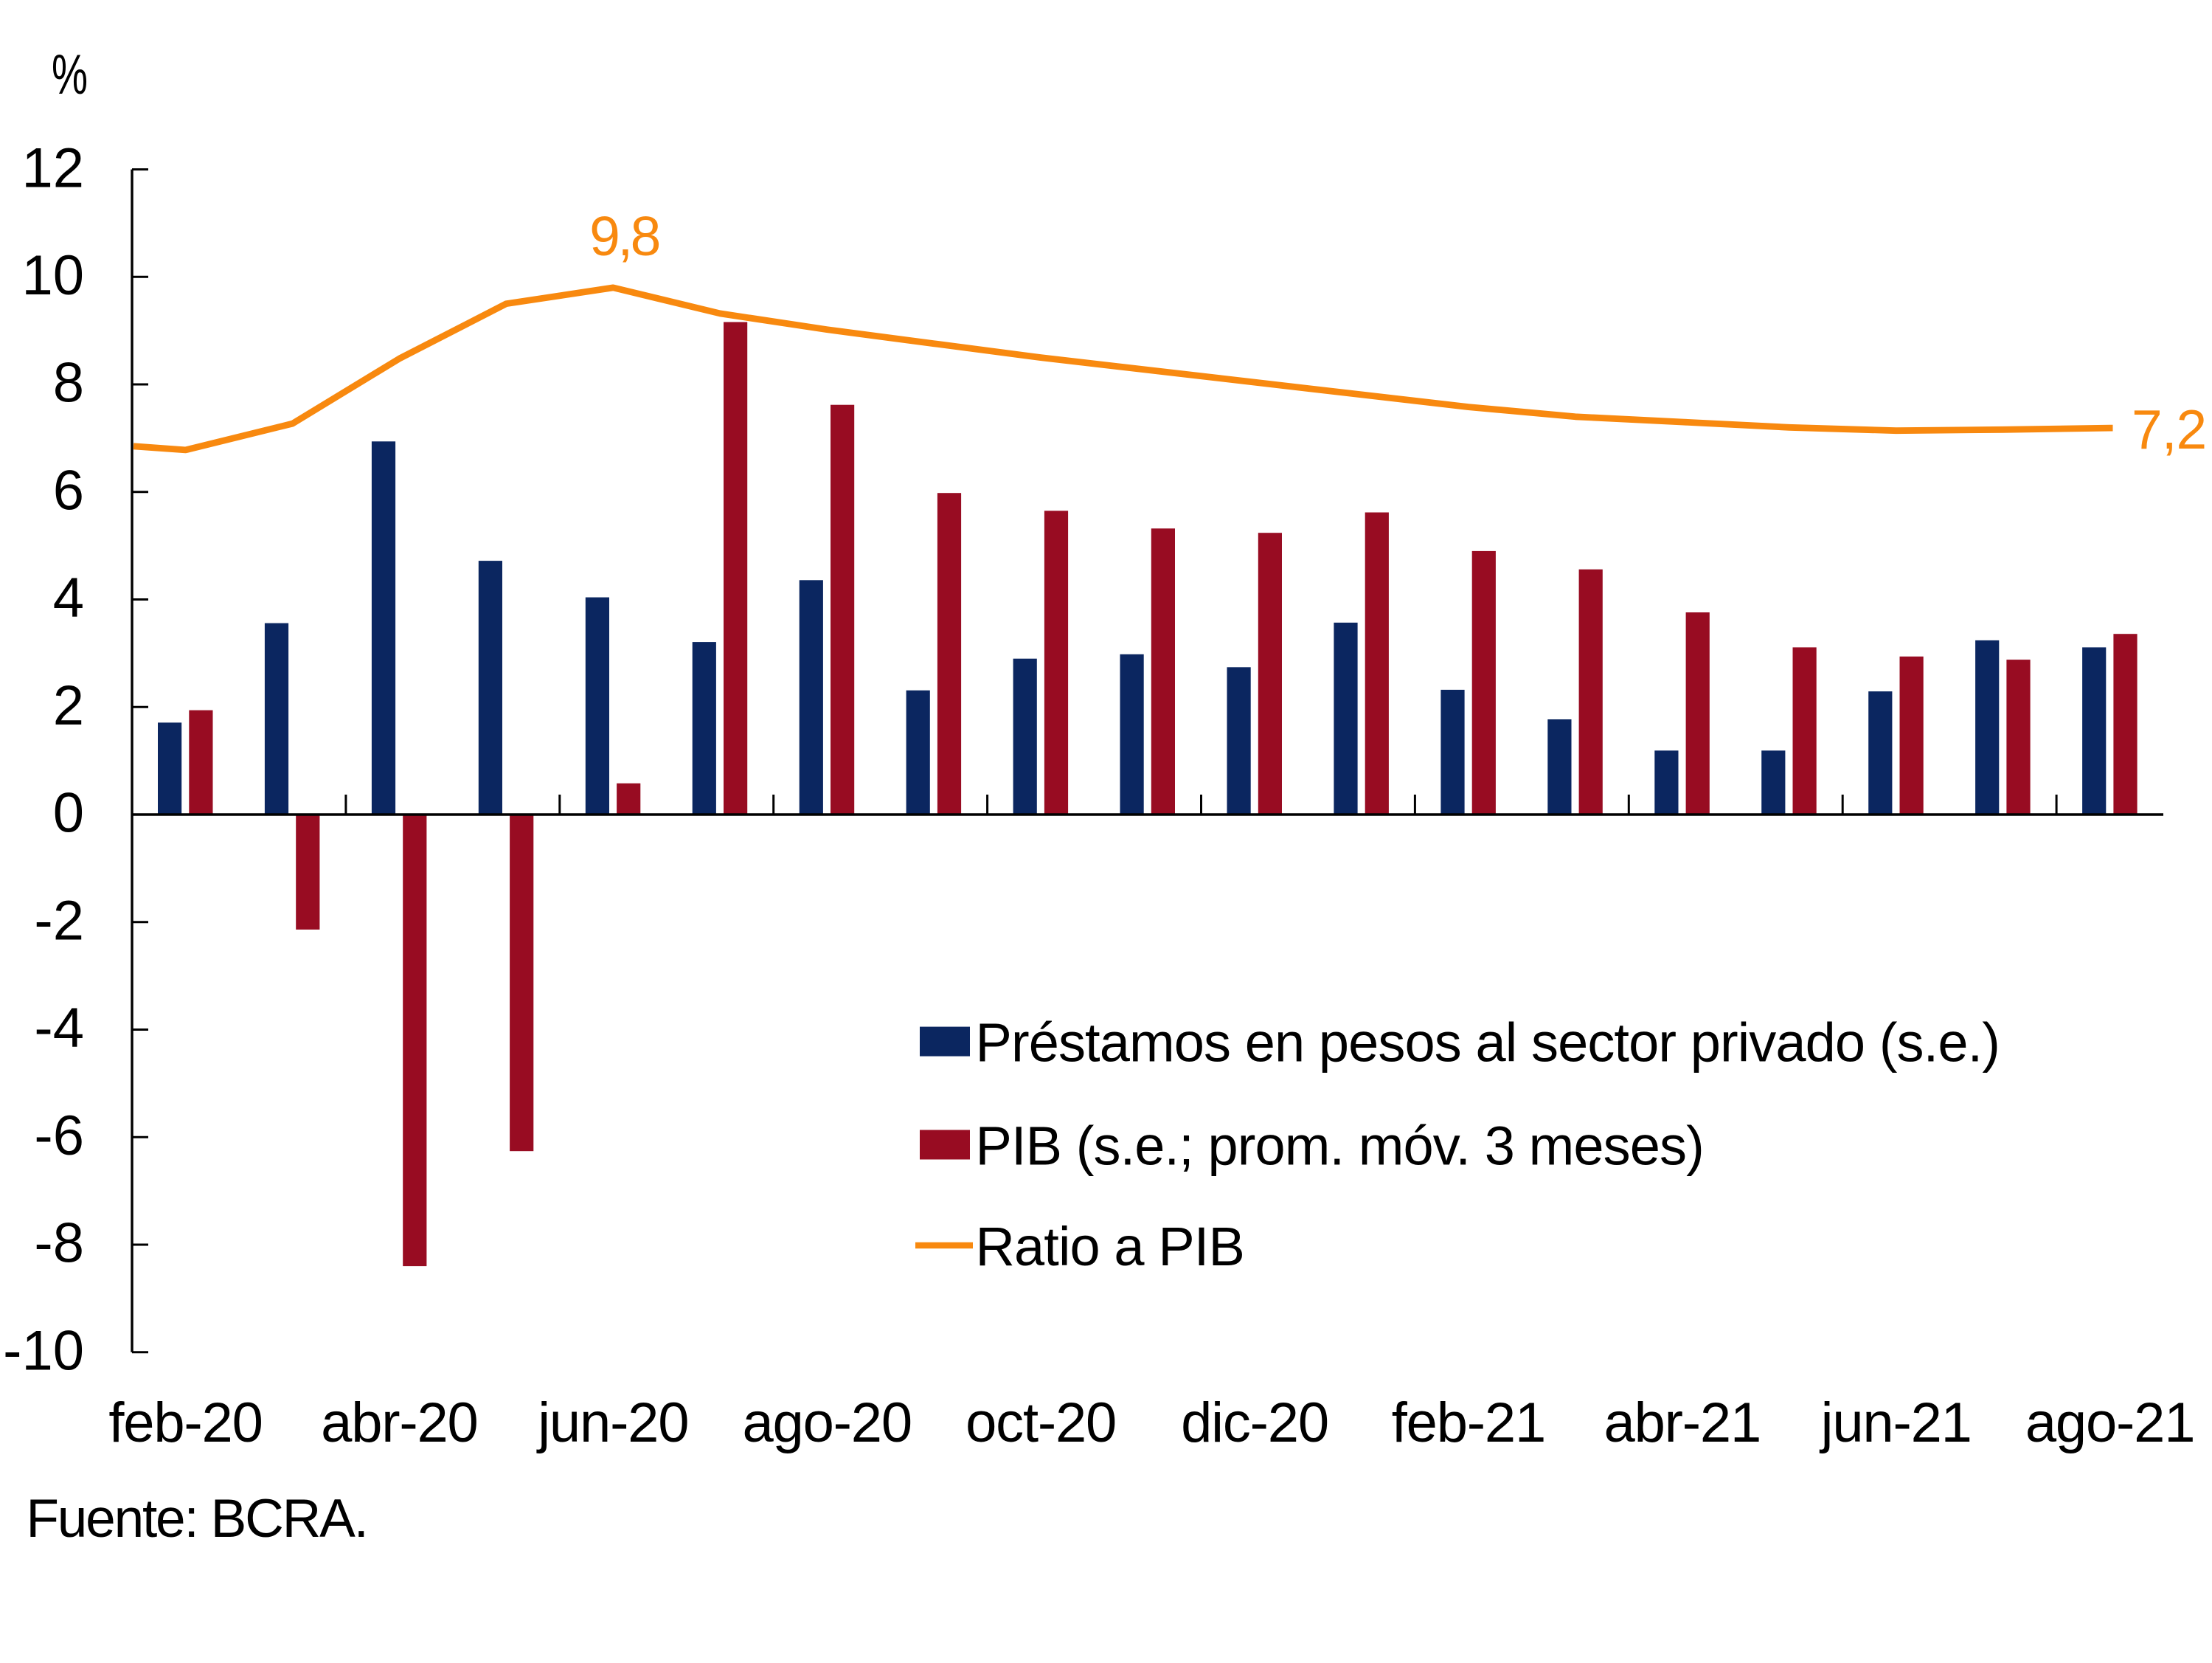 Image resolution: width=2212 pixels, height=1663 pixels. What do you see at coordinates (59, 1135) in the screenshot?
I see `svg-text: -6` at bounding box center [59, 1135].